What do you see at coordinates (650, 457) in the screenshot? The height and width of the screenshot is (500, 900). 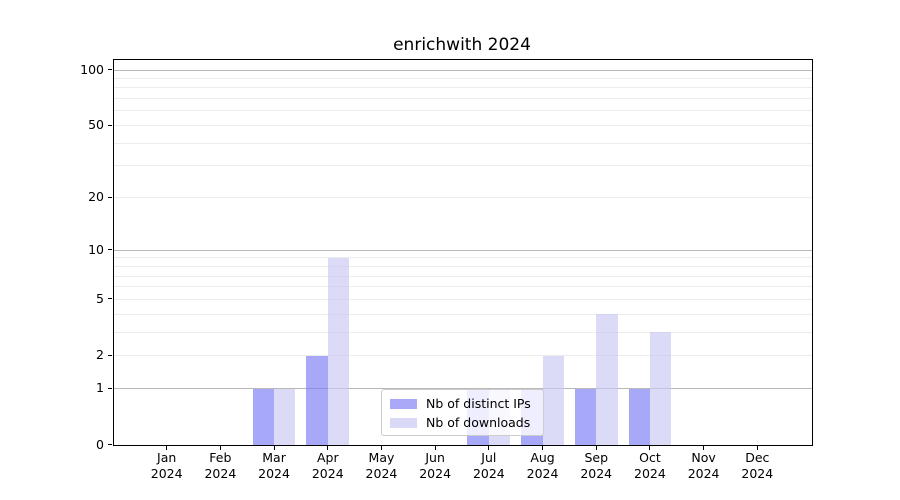 I see `x-tick-month: Oct` at bounding box center [650, 457].